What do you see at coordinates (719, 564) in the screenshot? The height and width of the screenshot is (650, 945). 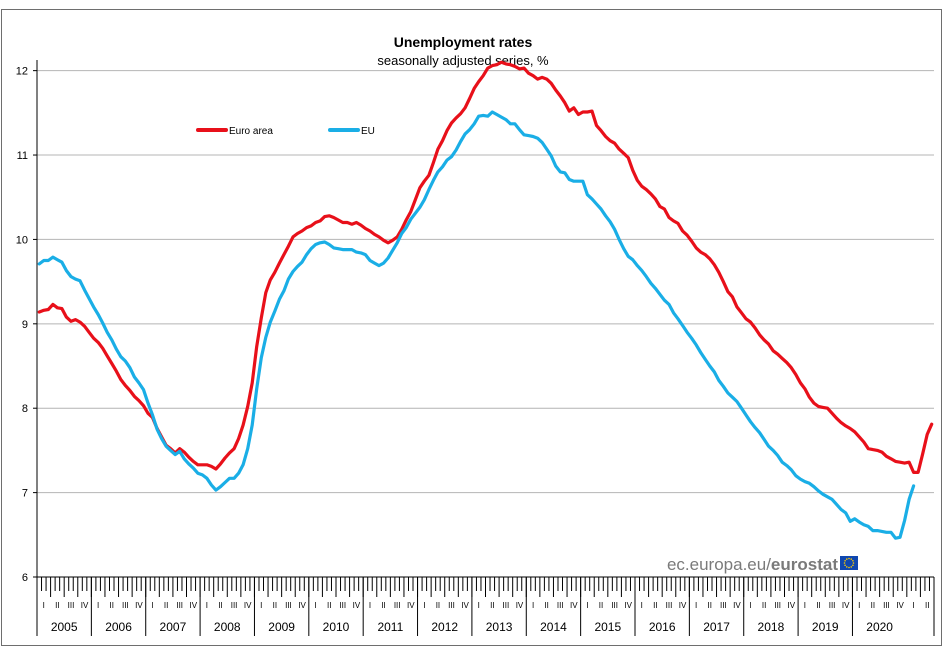 I see `source-text-light: ec.europa.eu/` at bounding box center [719, 564].